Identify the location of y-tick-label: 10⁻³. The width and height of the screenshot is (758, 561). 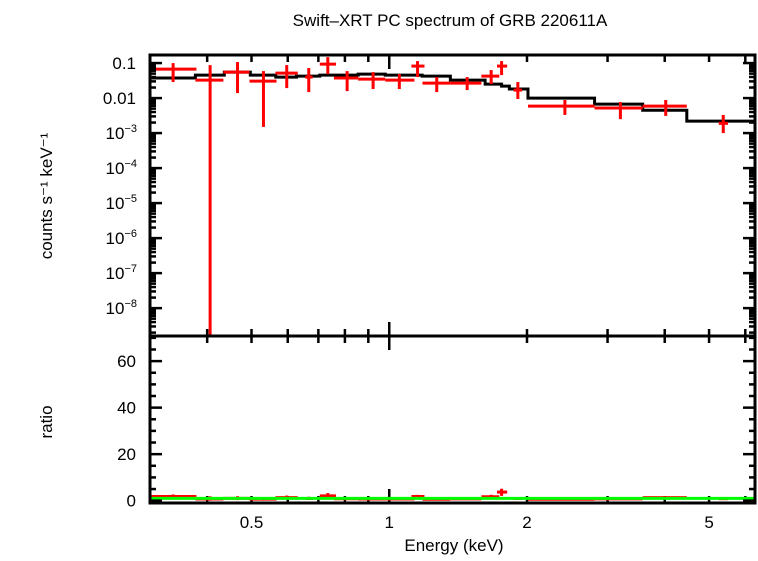
(121, 133).